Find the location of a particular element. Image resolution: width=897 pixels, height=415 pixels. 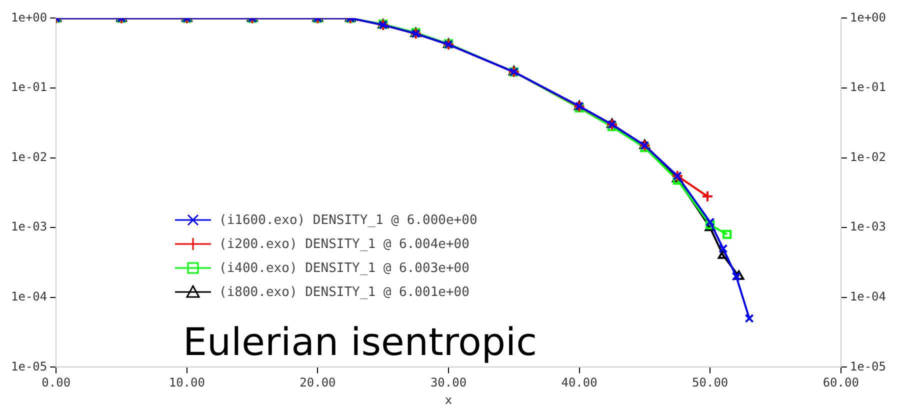

text: 1e-01 is located at coordinates (868, 87).